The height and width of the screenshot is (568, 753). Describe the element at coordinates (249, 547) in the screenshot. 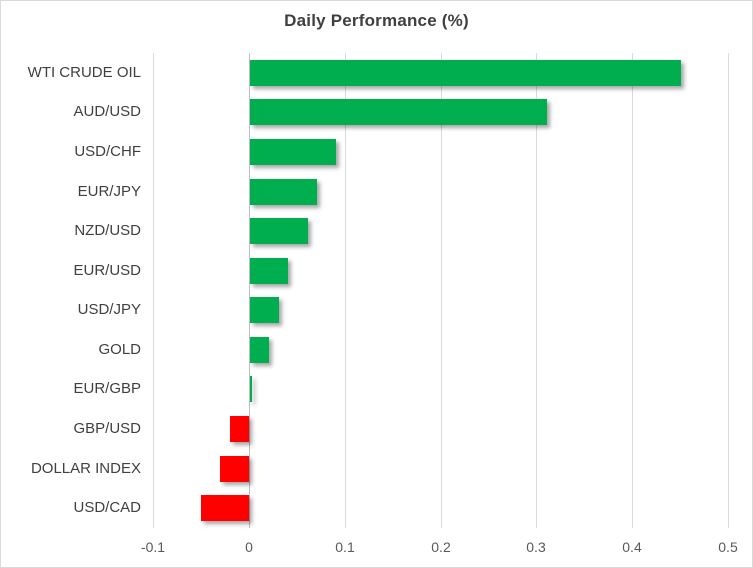

I see `x-tick-label: 0` at that location.